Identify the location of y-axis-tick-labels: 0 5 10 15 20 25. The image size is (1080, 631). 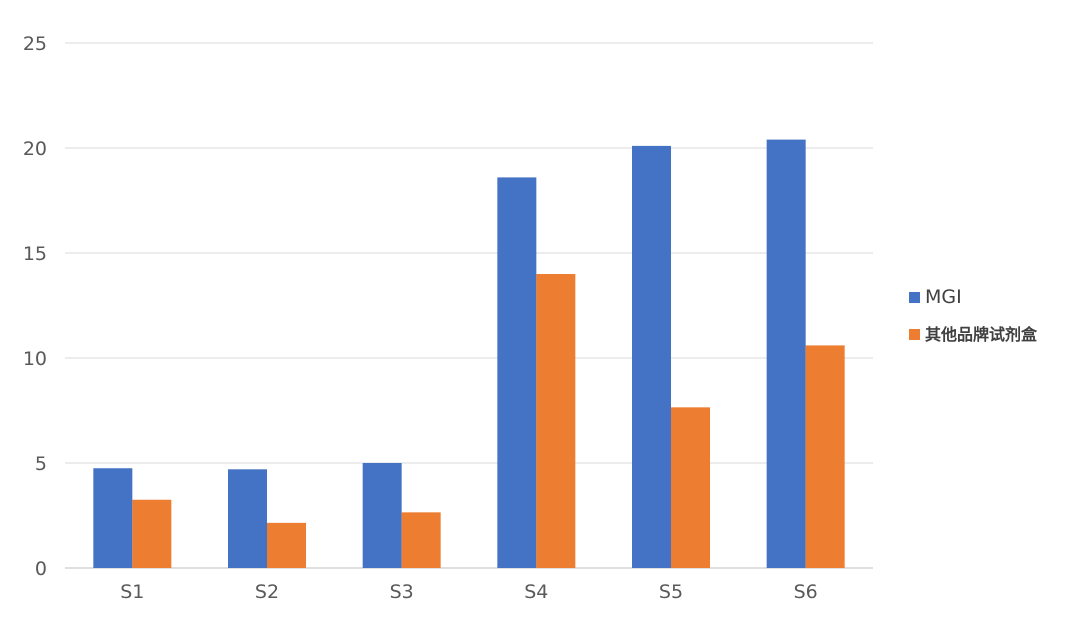
(35, 306).